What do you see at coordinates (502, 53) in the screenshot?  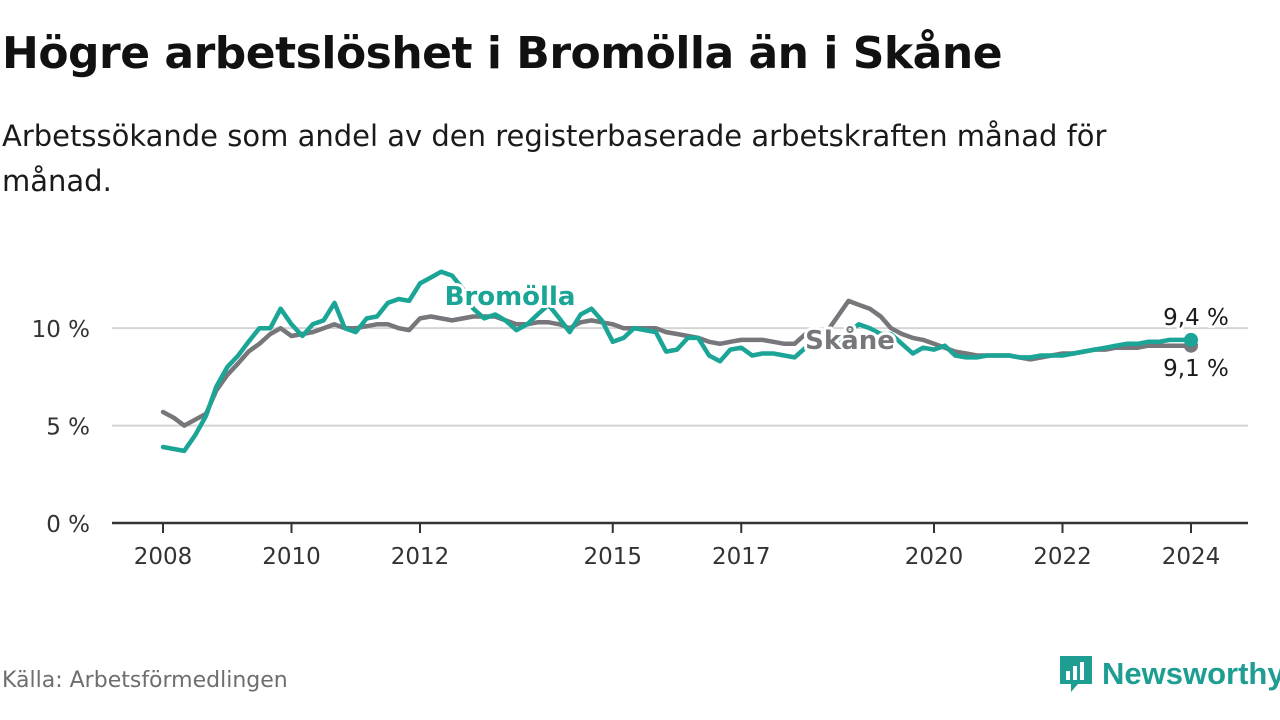 I see `chart-title: Högre arbetslöshet i Bromölla än i Skåne` at bounding box center [502, 53].